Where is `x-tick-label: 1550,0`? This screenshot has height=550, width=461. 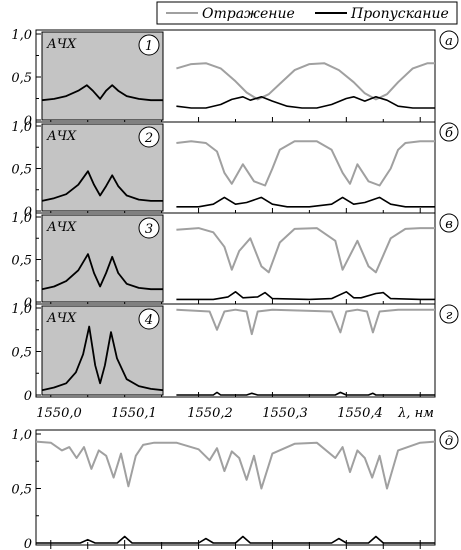 x-tick-label: 1550,0 is located at coordinates (59, 413).